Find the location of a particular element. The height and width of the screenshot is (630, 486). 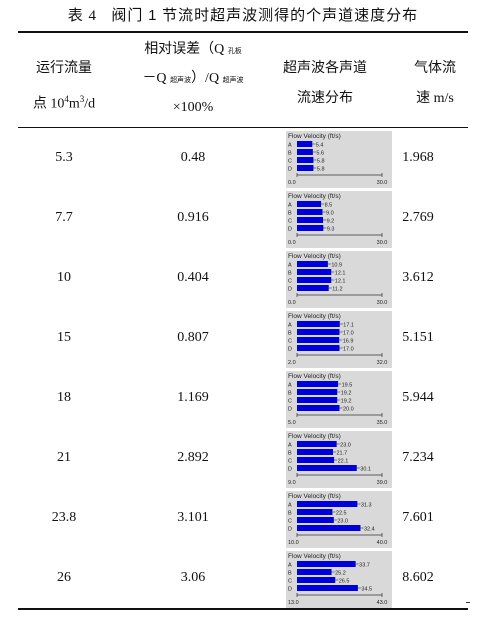

caption-text-after: 节流时超声波测得的个声道速度分布 is located at coordinates (290, 16).